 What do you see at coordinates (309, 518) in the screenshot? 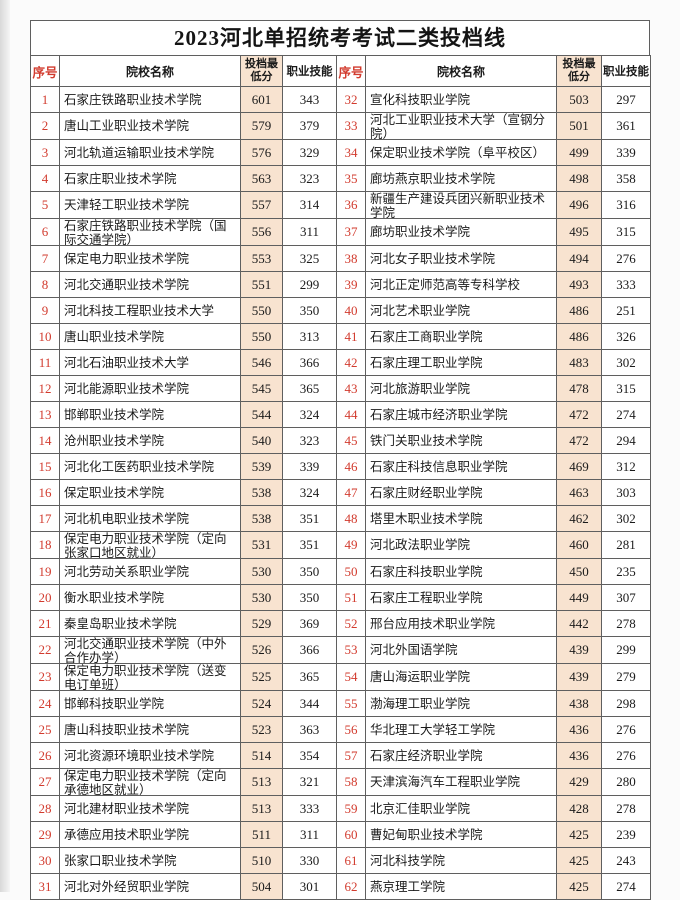
I see `skill-cell: 351` at bounding box center [309, 518].